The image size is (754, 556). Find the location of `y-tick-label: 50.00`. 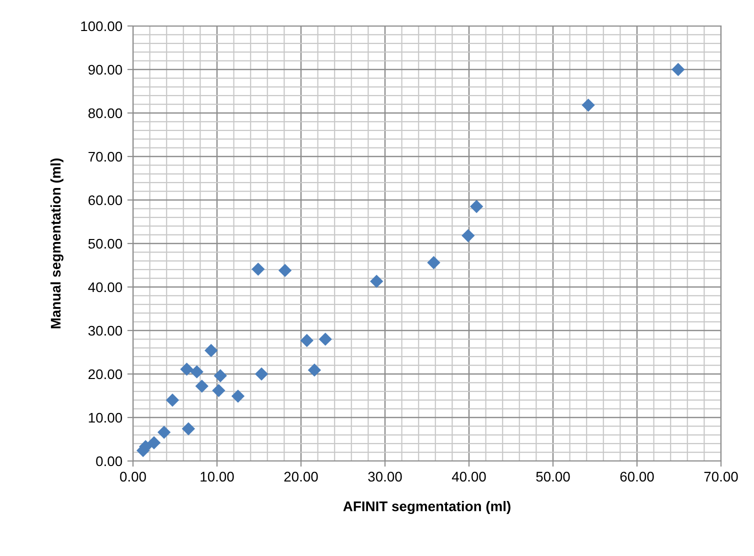

y-tick-label: 50.00 is located at coordinates (105, 243).